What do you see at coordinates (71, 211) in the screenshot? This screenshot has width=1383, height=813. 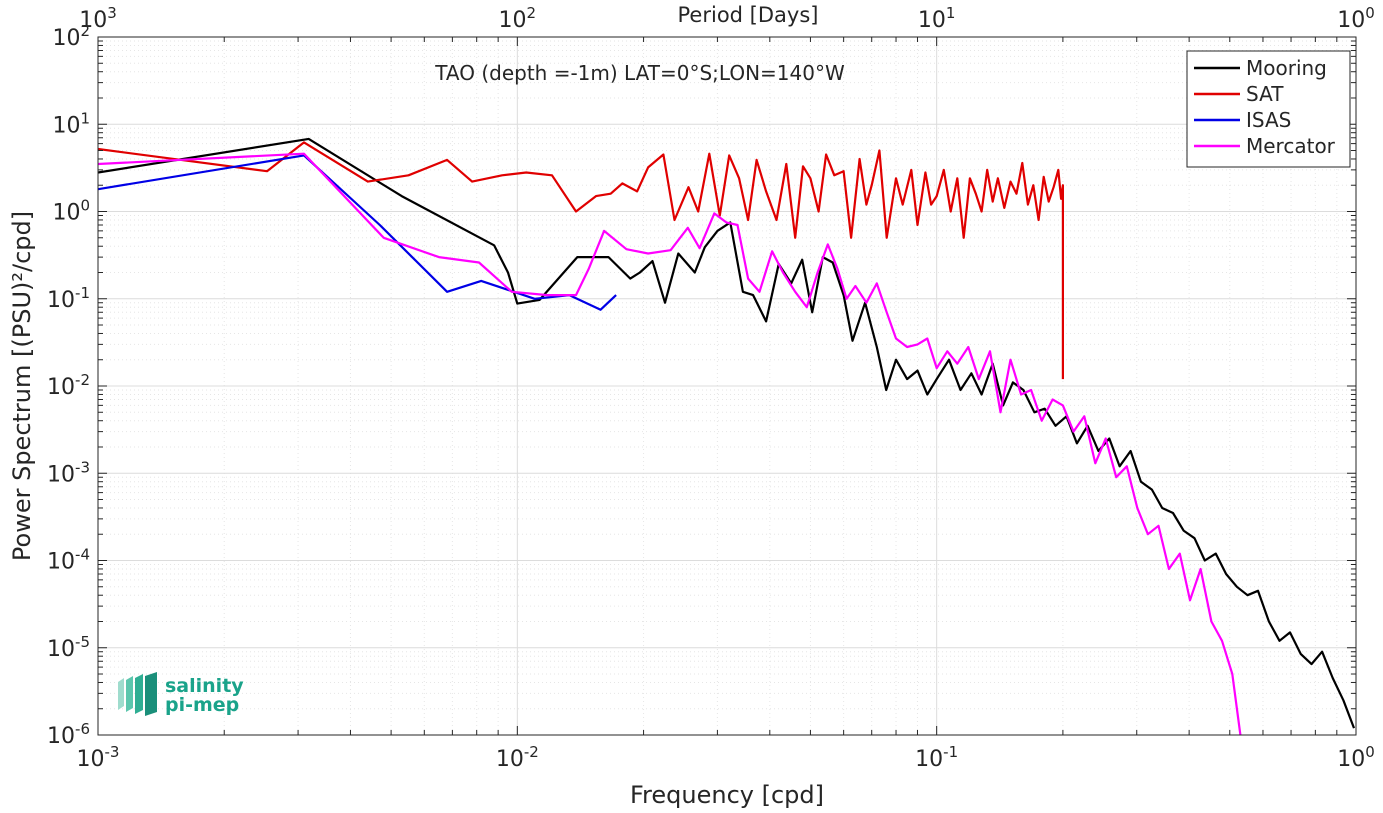 I see `y-tick-label: 10⁰` at bounding box center [71, 211].